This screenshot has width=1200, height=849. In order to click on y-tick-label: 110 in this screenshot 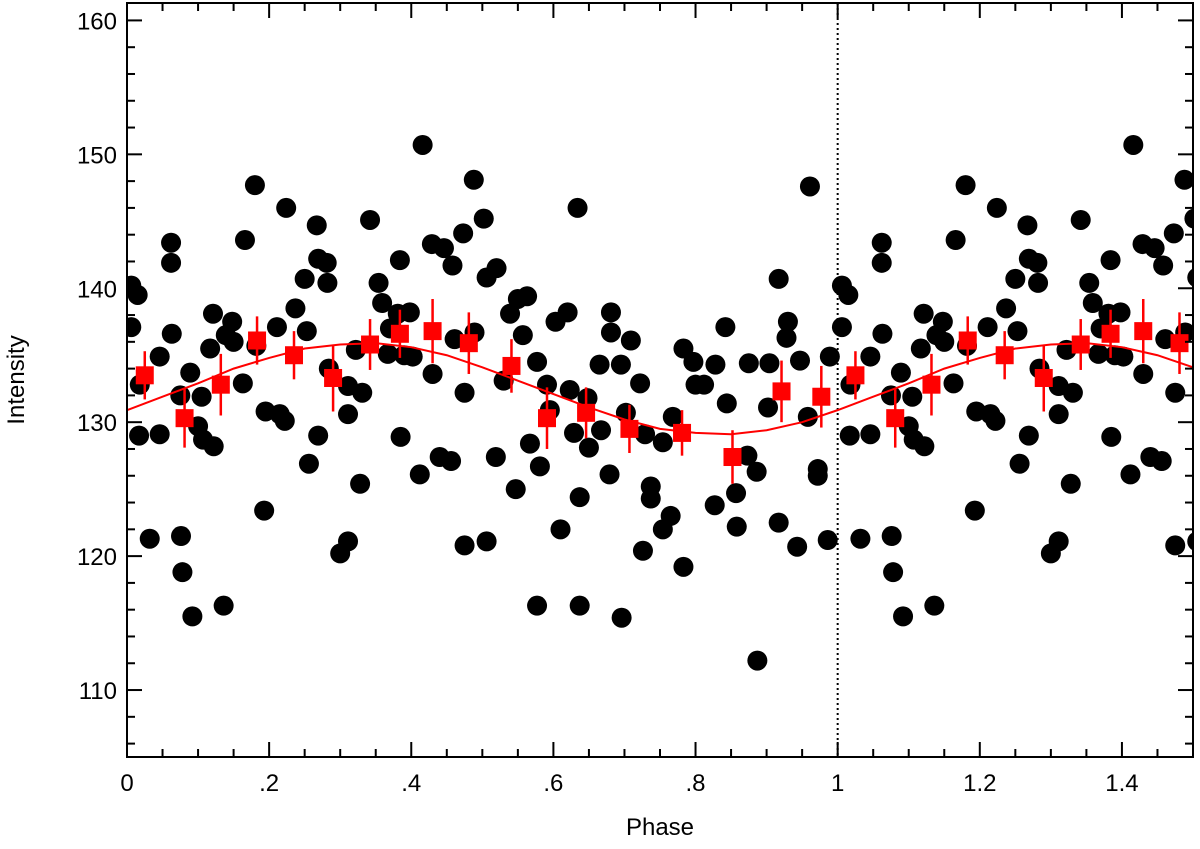, I will do `click(98, 691)`.